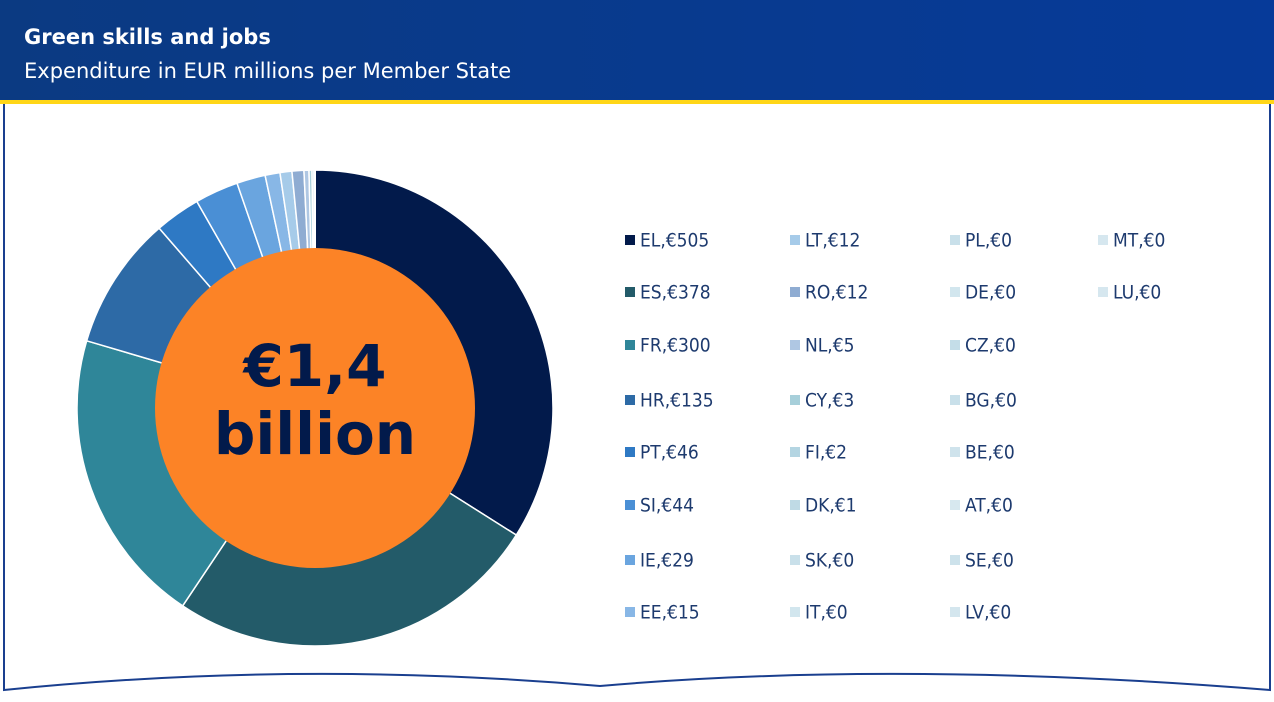  I want to click on legend-label: DK,€1, so click(831, 506).